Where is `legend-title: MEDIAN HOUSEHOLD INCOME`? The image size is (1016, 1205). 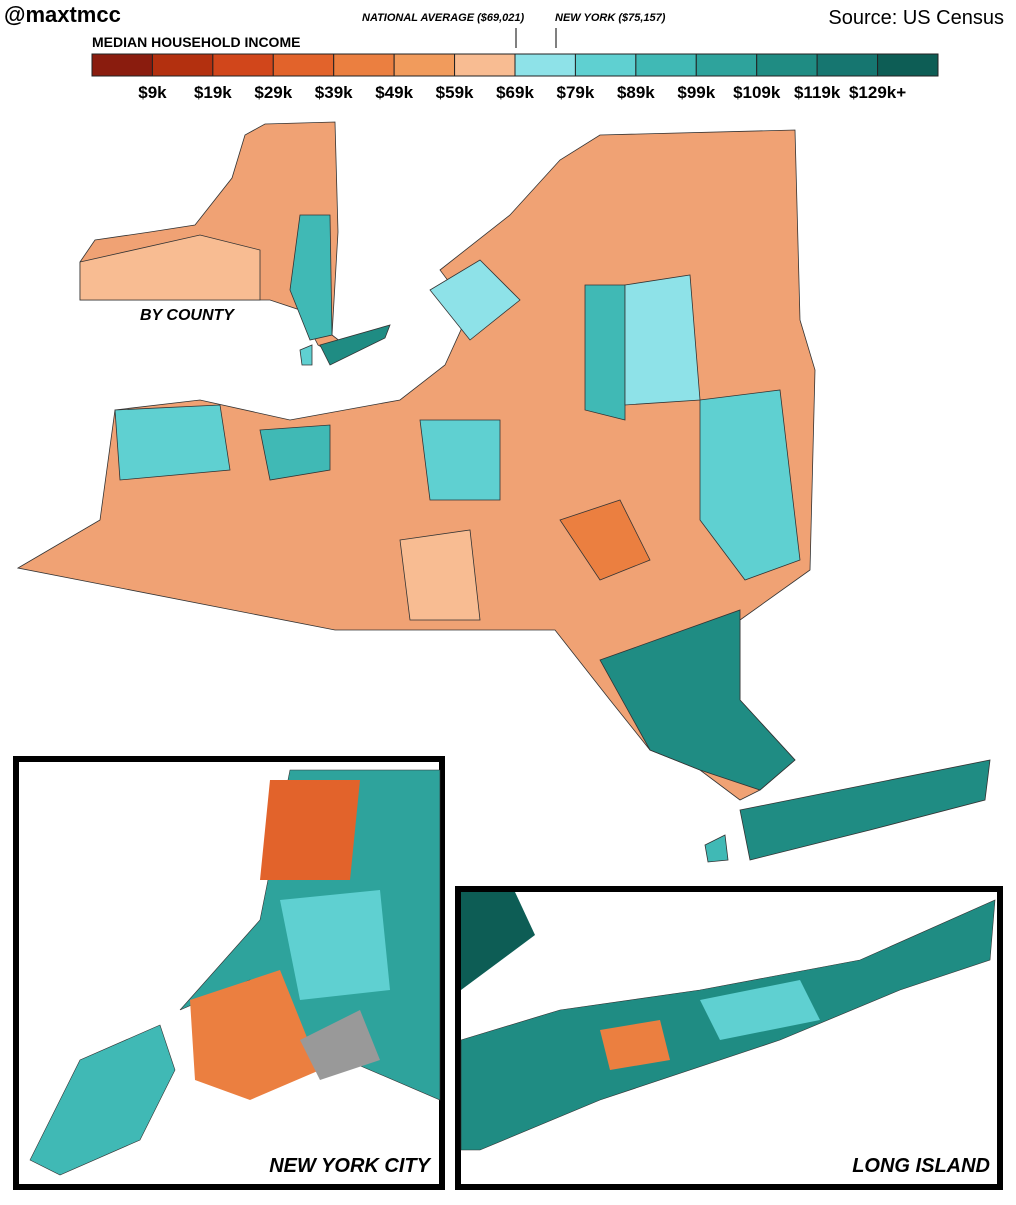
legend-title: MEDIAN HOUSEHOLD INCOME is located at coordinates (196, 42).